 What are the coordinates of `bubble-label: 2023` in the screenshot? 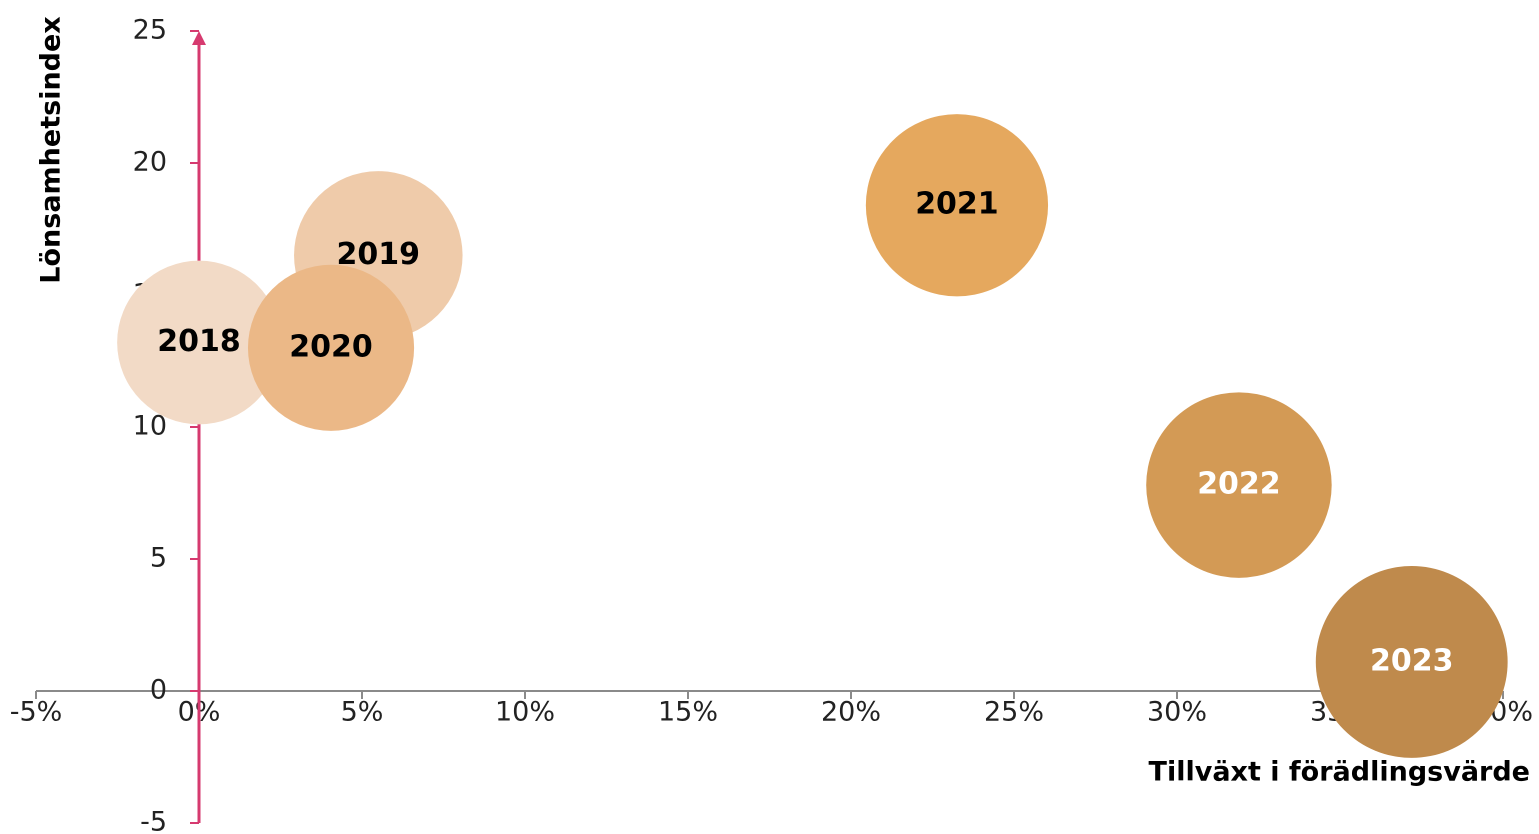 It's located at (1412, 660).